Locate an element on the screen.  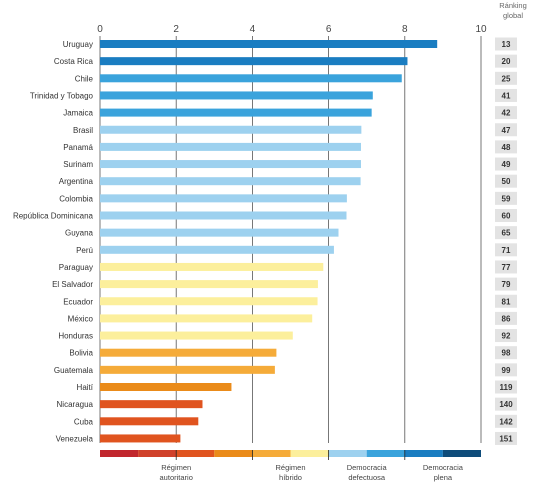
rank-value: 65 is located at coordinates (506, 233).